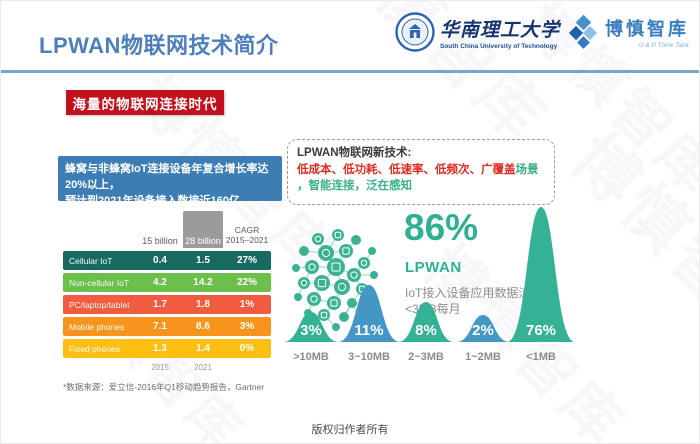 Image resolution: width=700 pixels, height=444 pixels. I want to click on copyright-notice: 版权归作者所有, so click(350, 430).